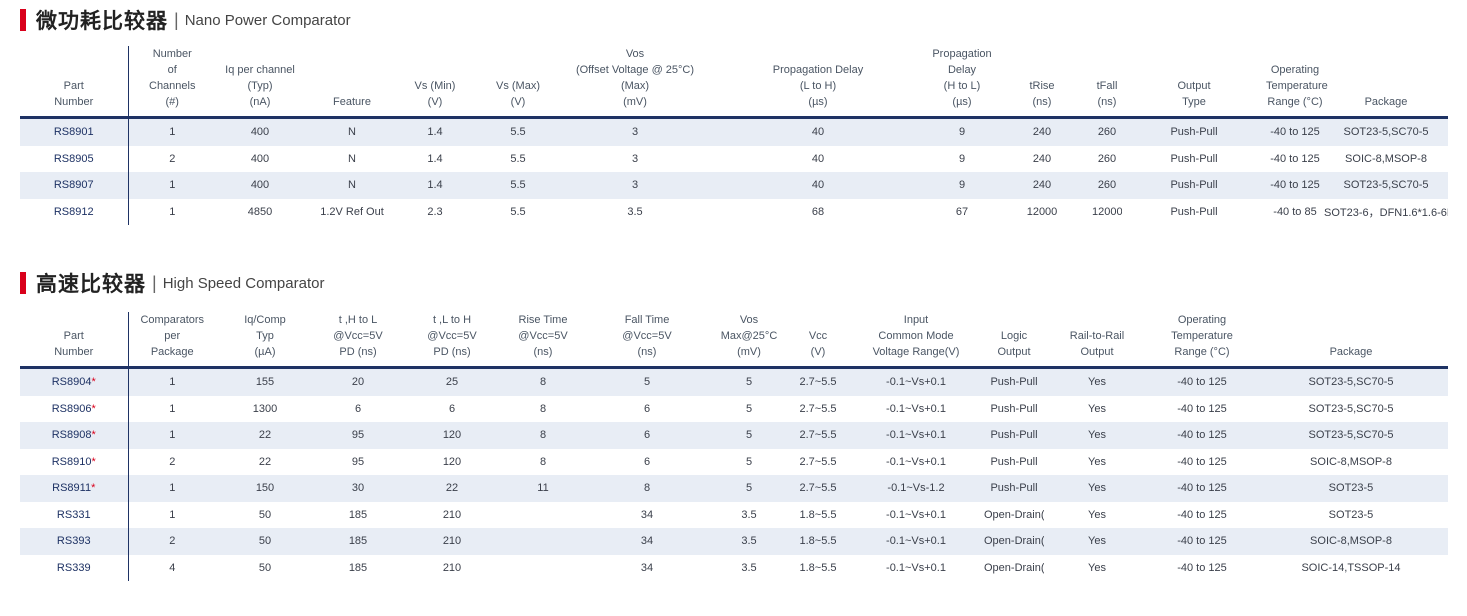 This screenshot has width=1467, height=616. Describe the element at coordinates (260, 185) in the screenshot. I see `table-cell: 400` at that location.